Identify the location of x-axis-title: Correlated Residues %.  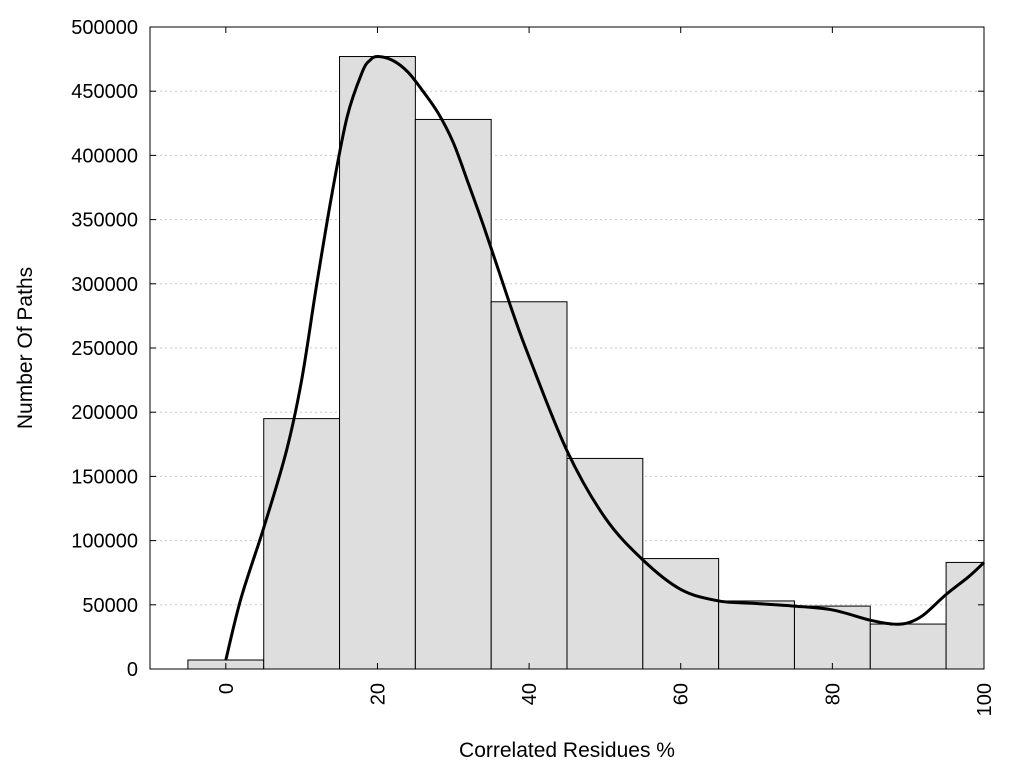
(567, 750).